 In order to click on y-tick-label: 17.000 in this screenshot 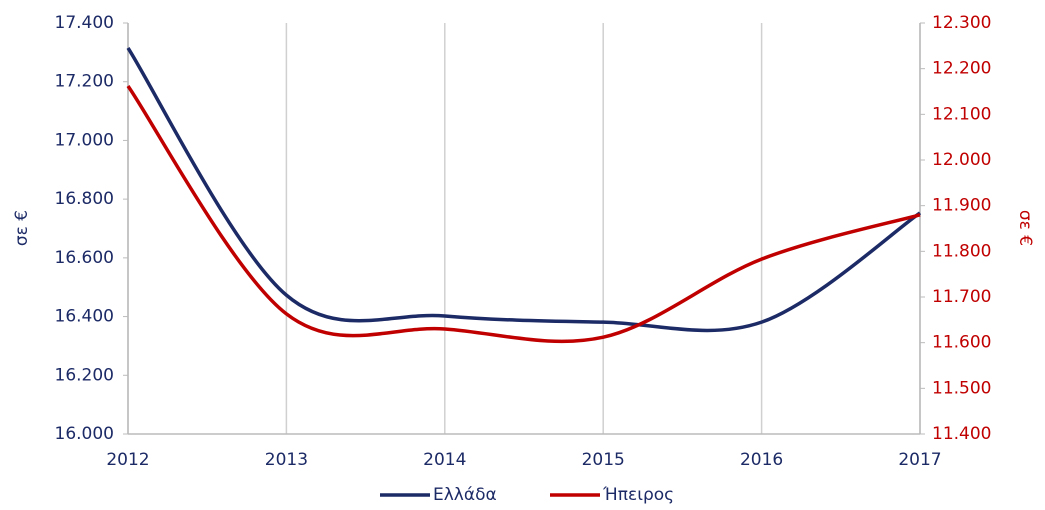, I will do `click(84, 140)`.